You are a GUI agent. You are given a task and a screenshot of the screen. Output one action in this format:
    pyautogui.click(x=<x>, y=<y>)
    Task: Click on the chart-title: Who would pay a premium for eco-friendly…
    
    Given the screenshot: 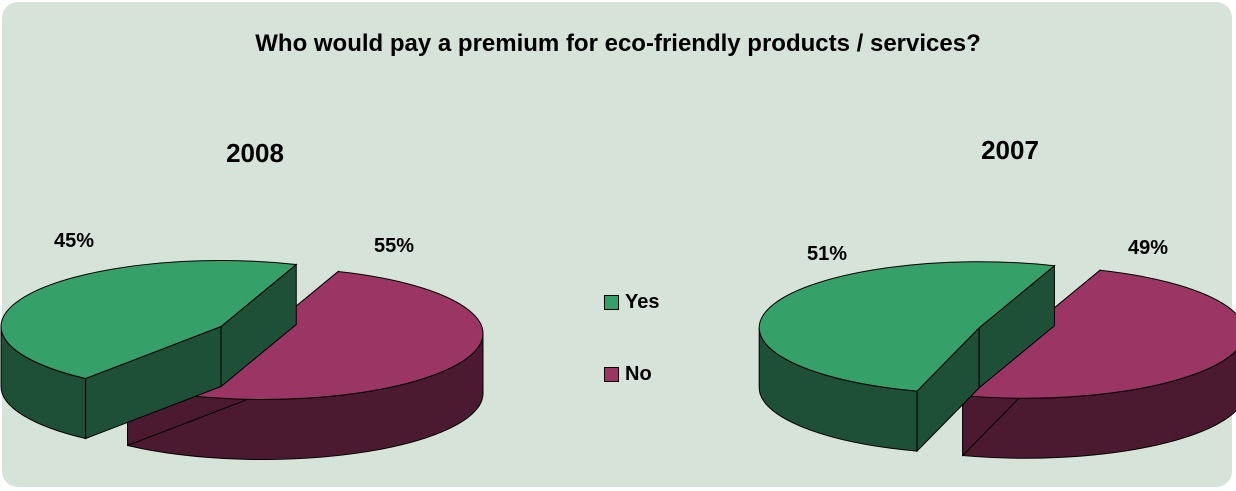 What is the action you would take?
    pyautogui.click(x=618, y=43)
    